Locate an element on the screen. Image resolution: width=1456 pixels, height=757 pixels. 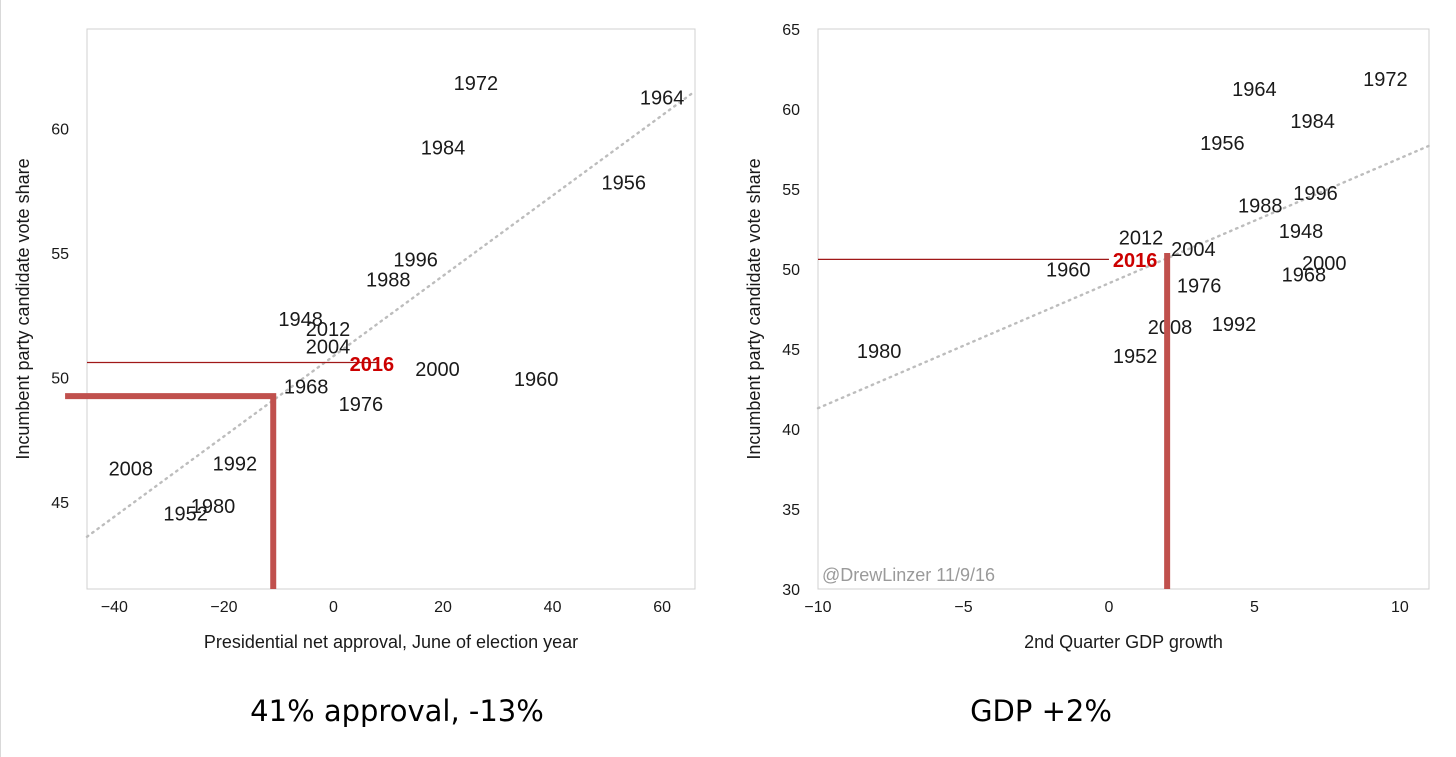
chart2-y-tick: 45 is located at coordinates (791, 350).